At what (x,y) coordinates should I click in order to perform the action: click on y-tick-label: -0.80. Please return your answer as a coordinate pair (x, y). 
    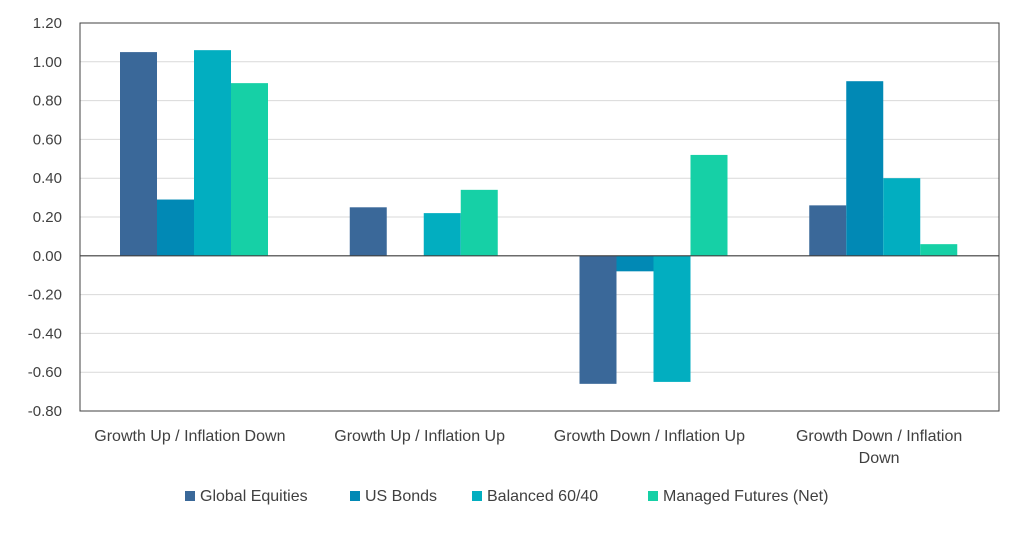
    Looking at the image, I should click on (45, 411).